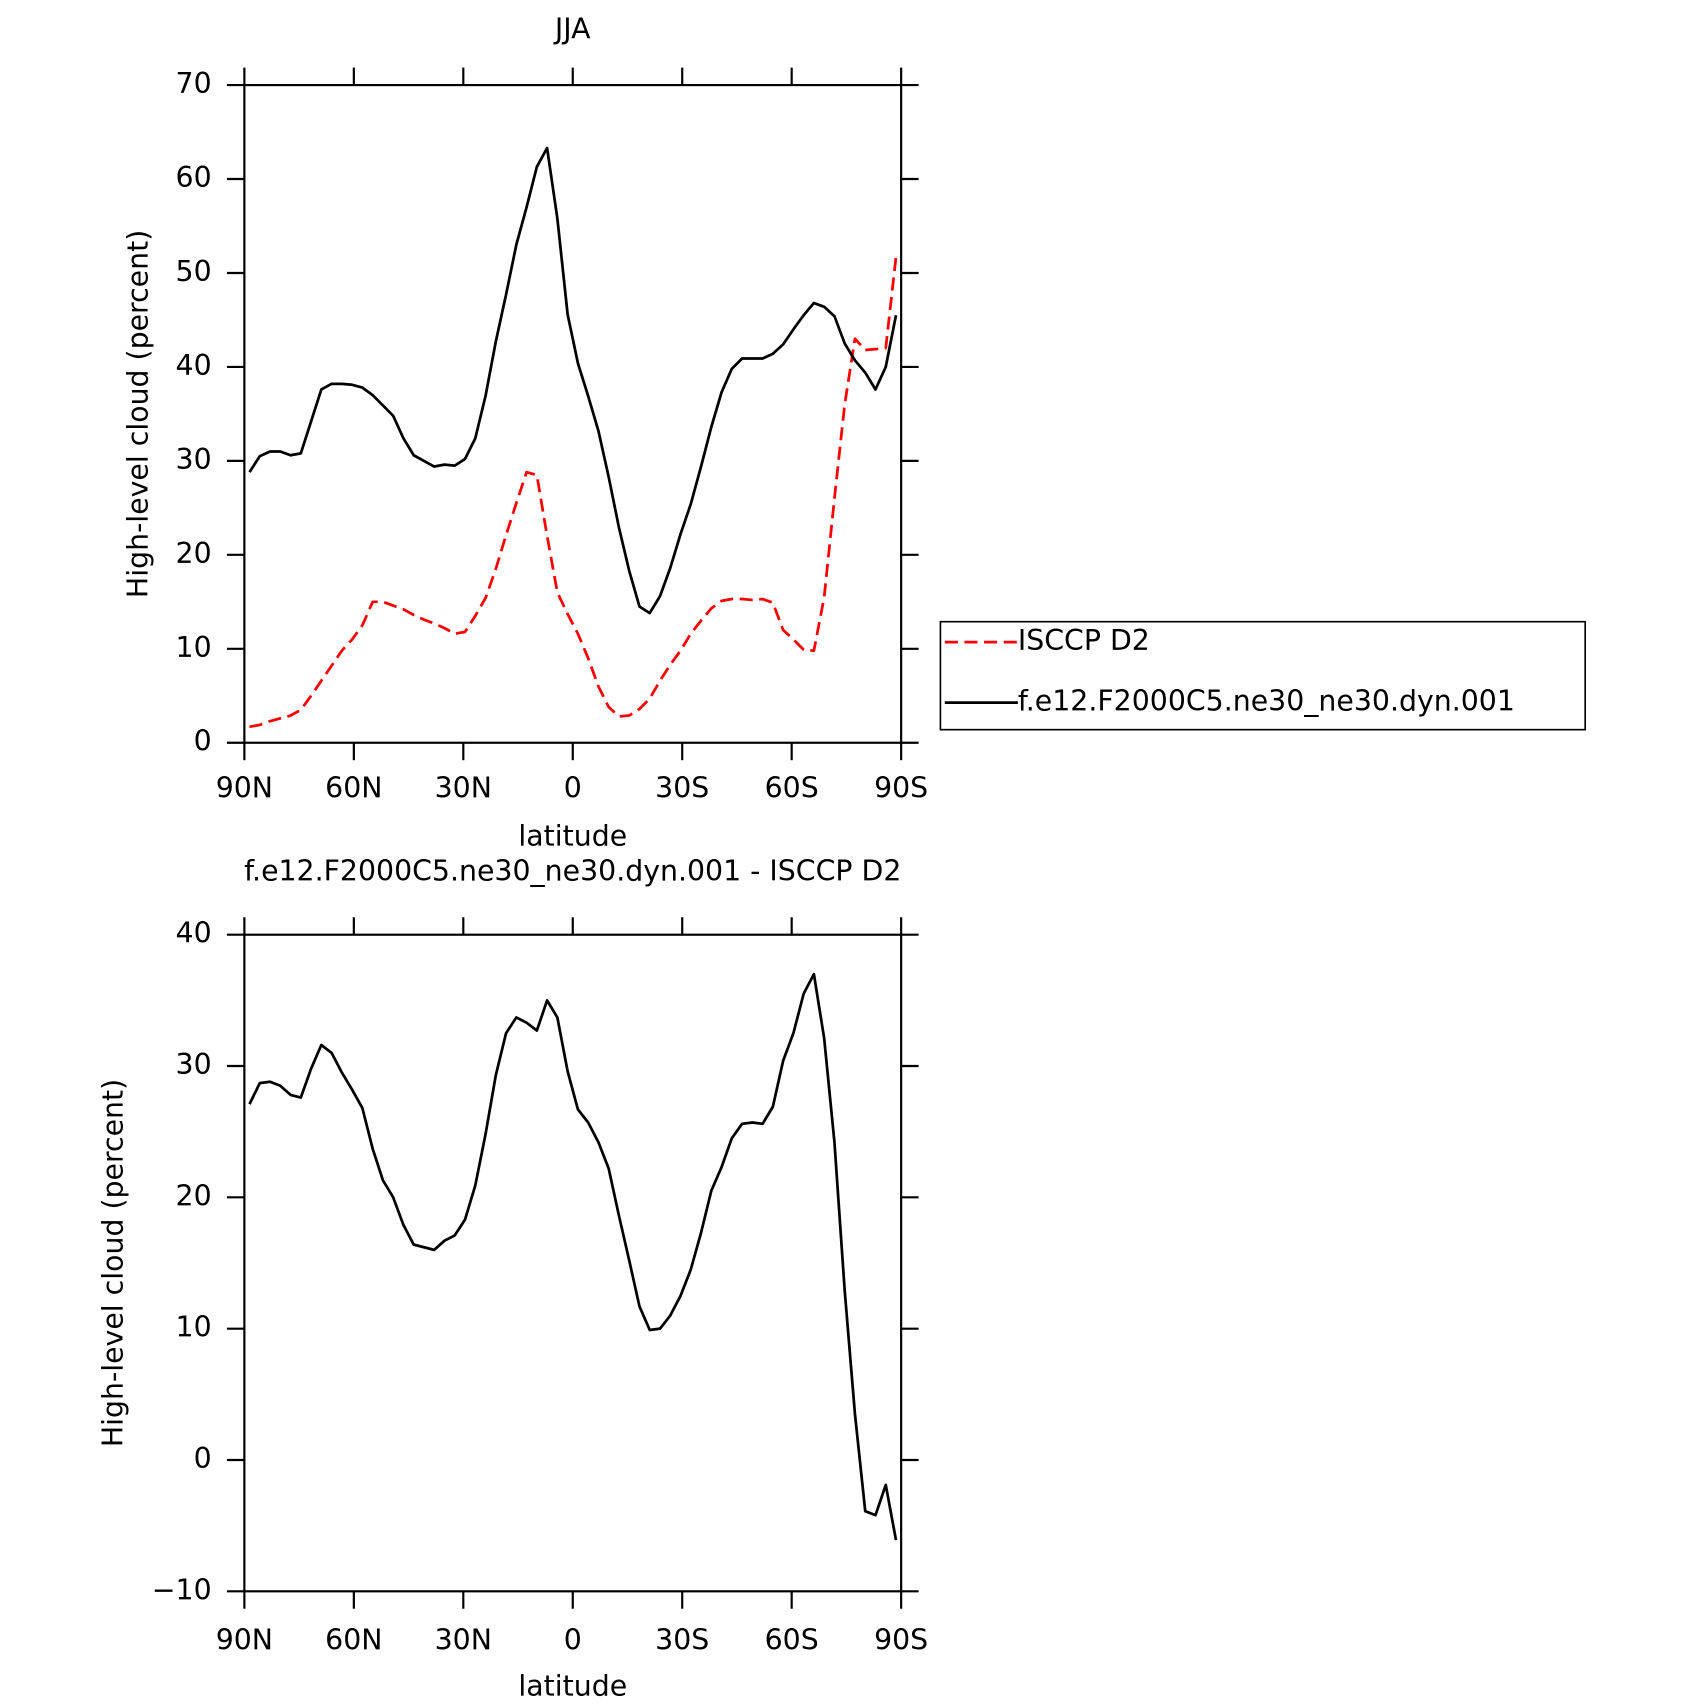 The image size is (1691, 1708). I want to click on chart-title: JJA, so click(572, 29).